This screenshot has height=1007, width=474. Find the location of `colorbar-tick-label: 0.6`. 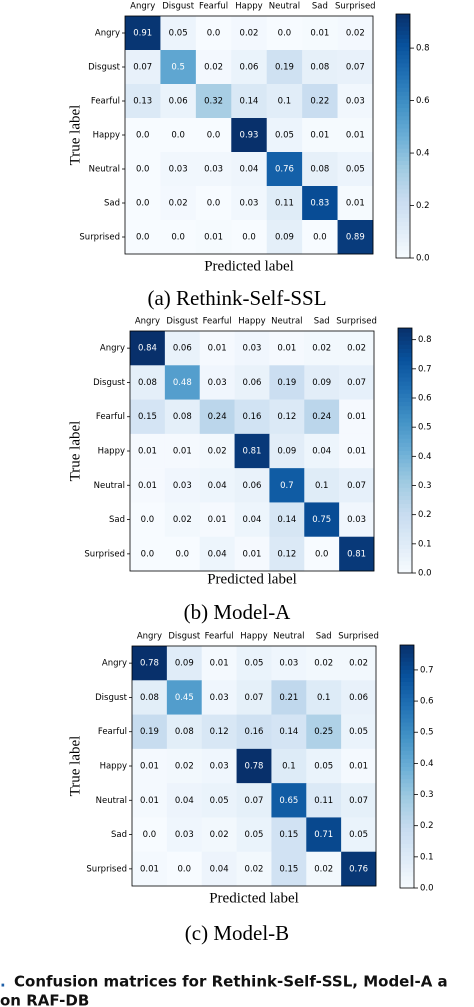

colorbar-tick-label: 0.6 is located at coordinates (423, 101).